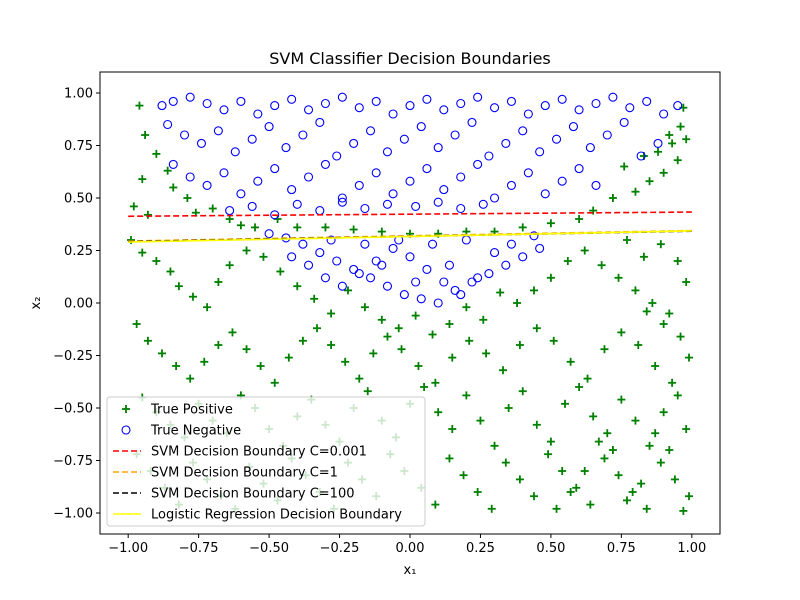 The image size is (800, 600). Describe the element at coordinates (73, 409) in the screenshot. I see `y-tick-label: −0.50` at that location.